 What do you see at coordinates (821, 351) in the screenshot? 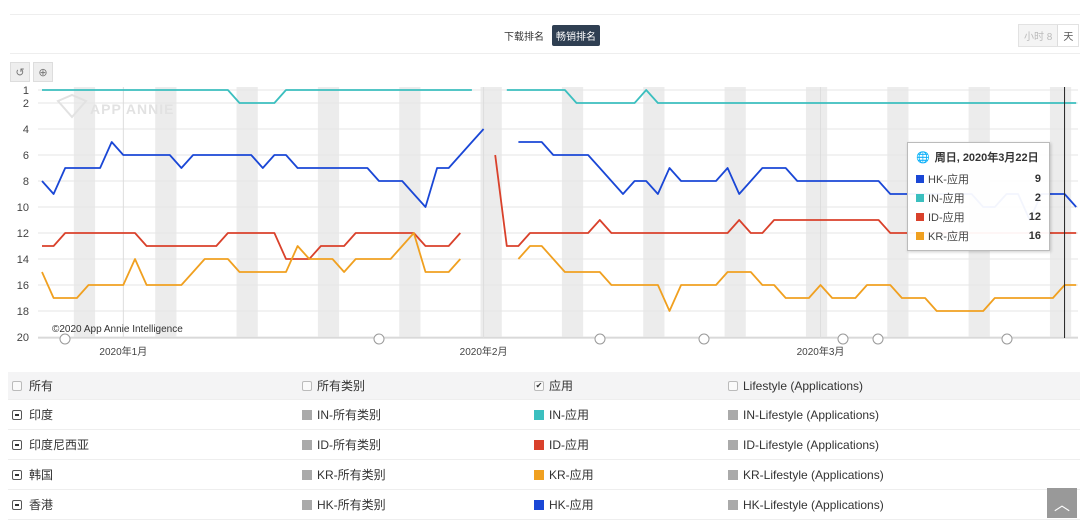
I see `x-tick-label: 2020年3月` at bounding box center [821, 351].